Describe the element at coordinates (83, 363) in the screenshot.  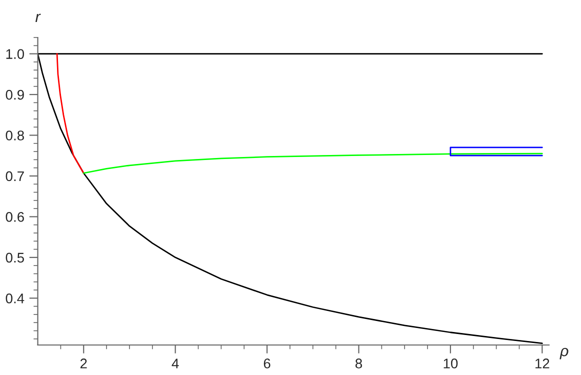
I see `x-tick-label: 2` at that location.